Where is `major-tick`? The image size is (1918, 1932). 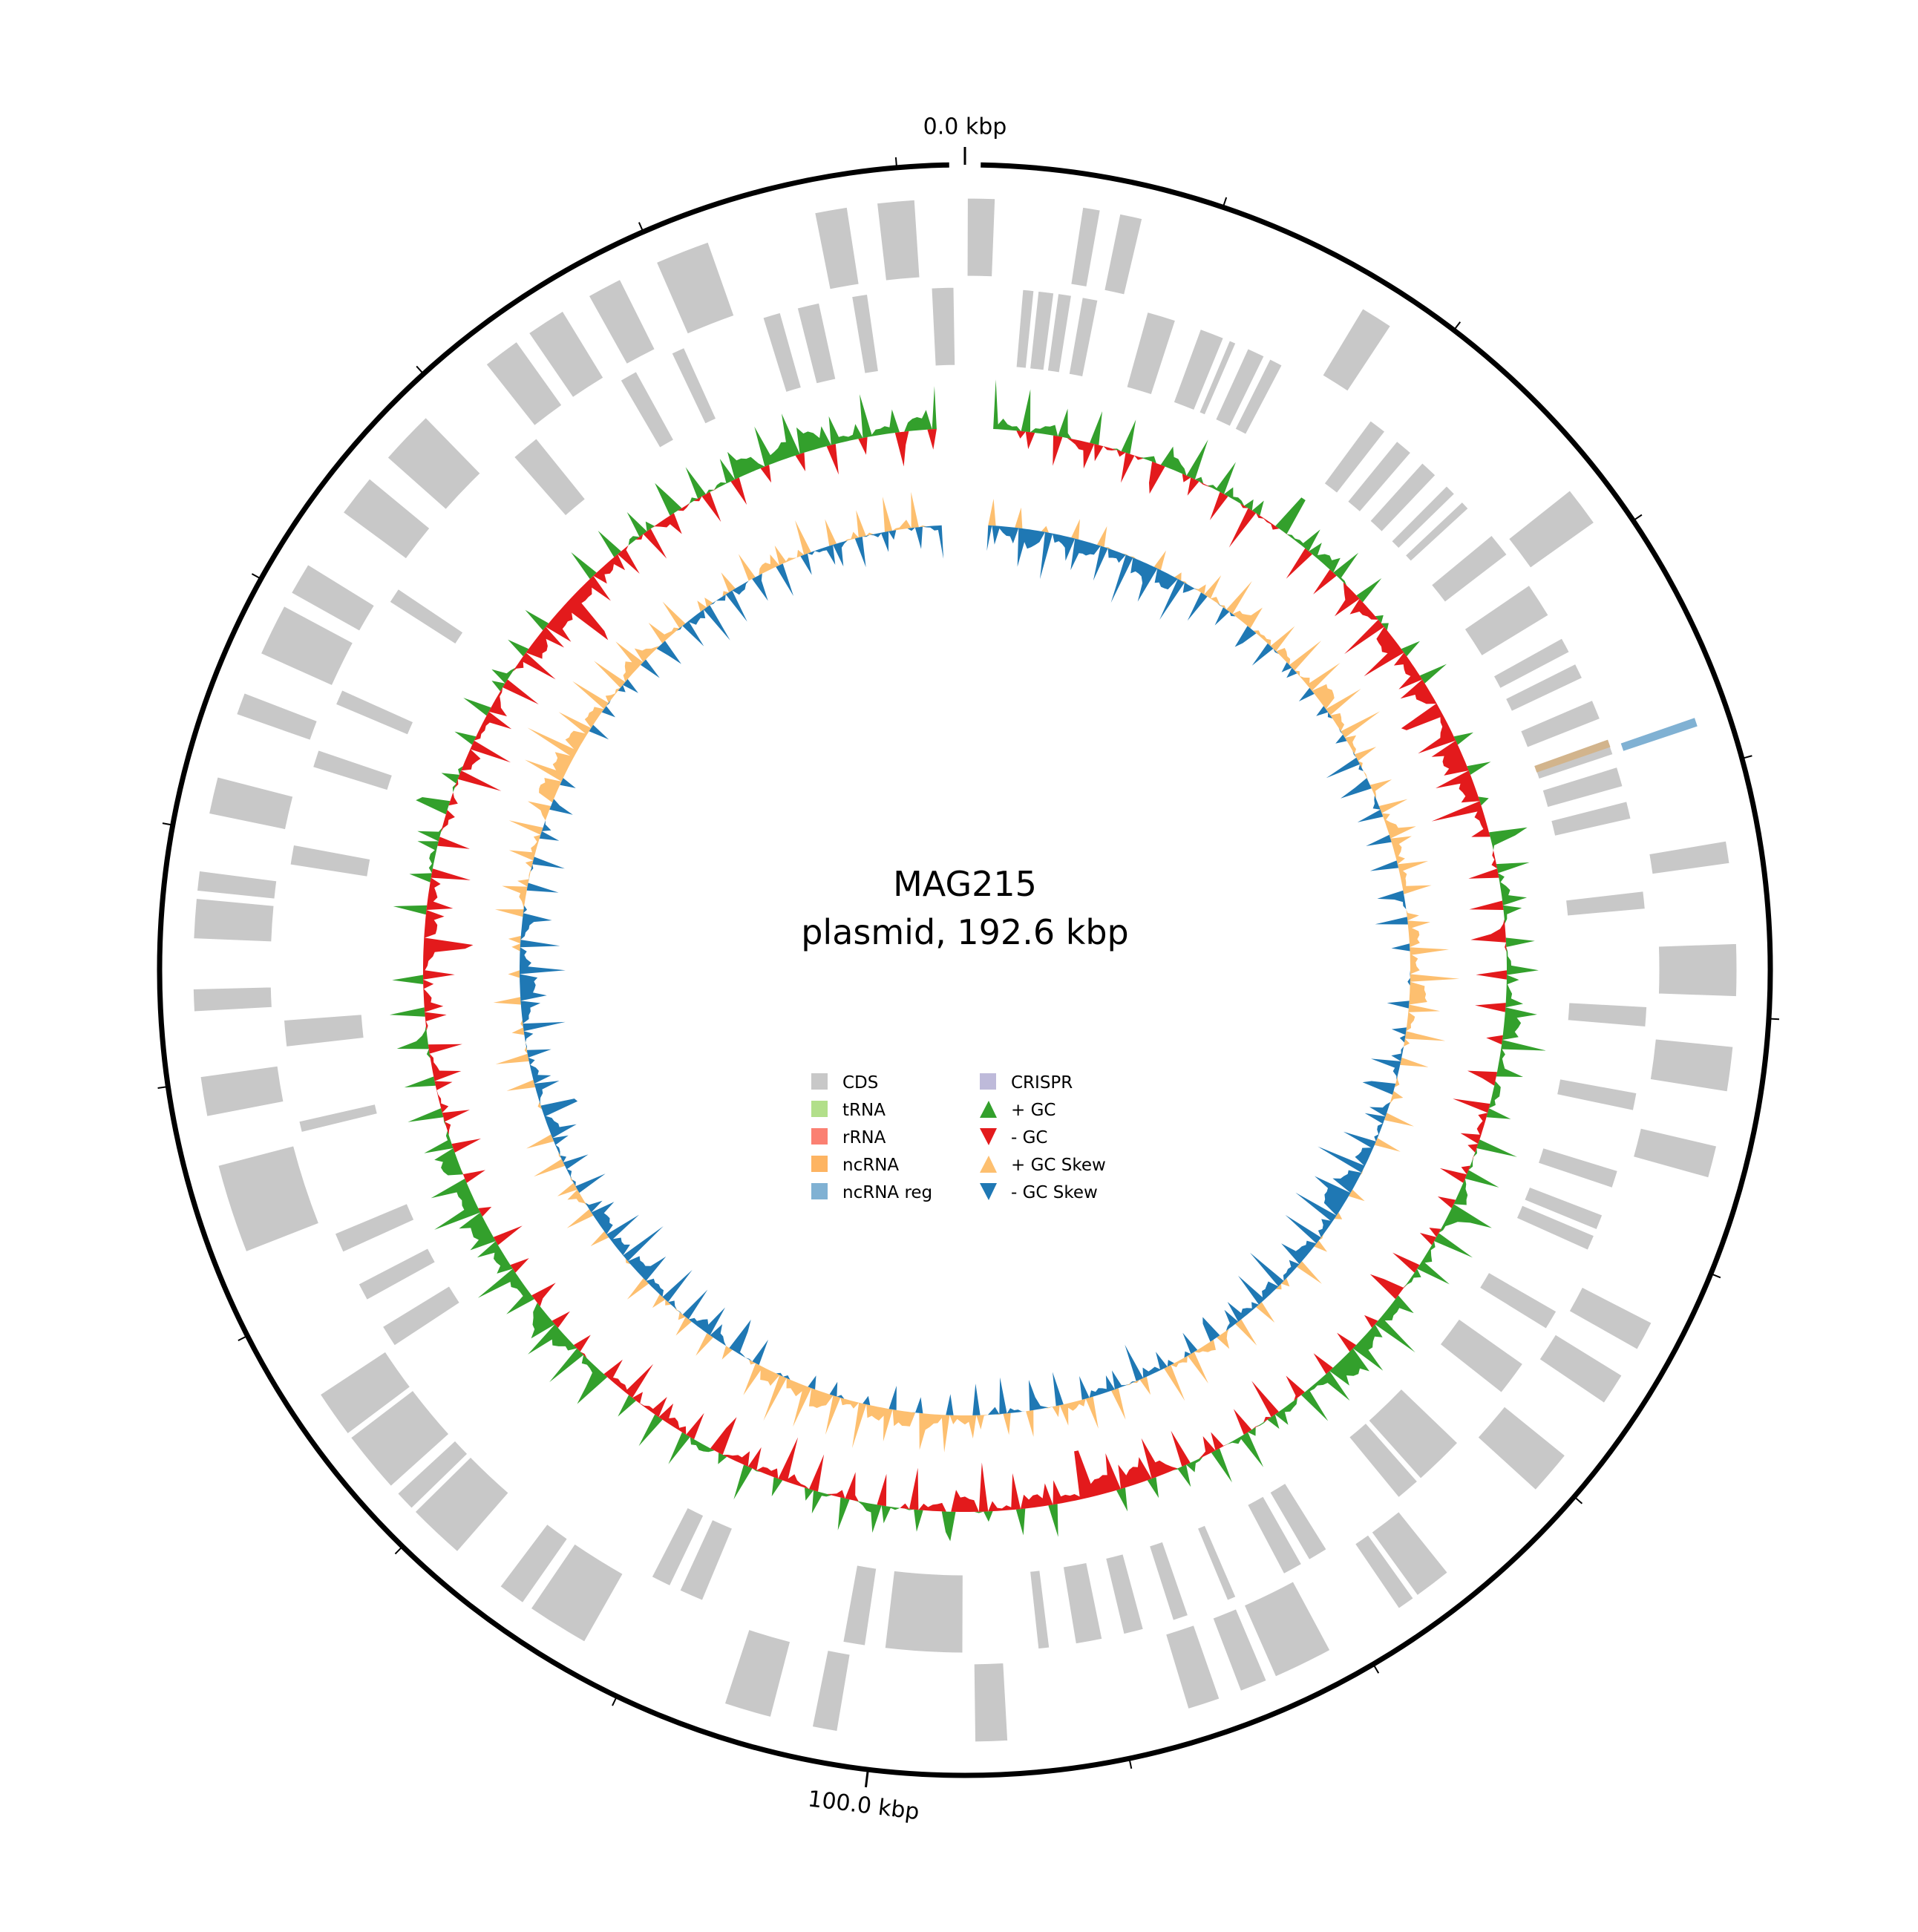
major-tick is located at coordinates (866, 1778).